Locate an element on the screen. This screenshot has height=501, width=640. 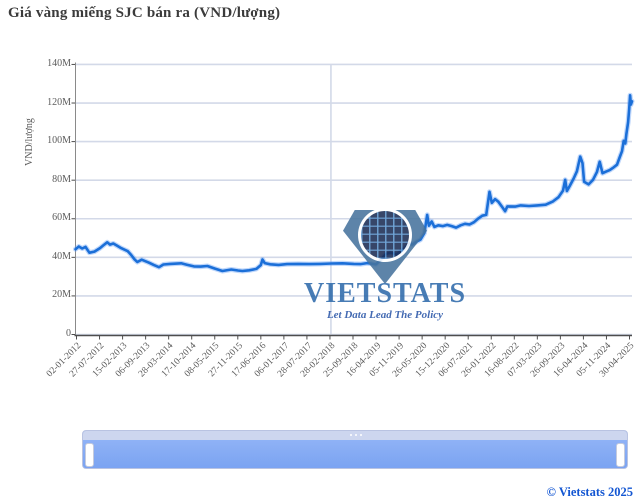
slider-header-bar is located at coordinates (355, 435).